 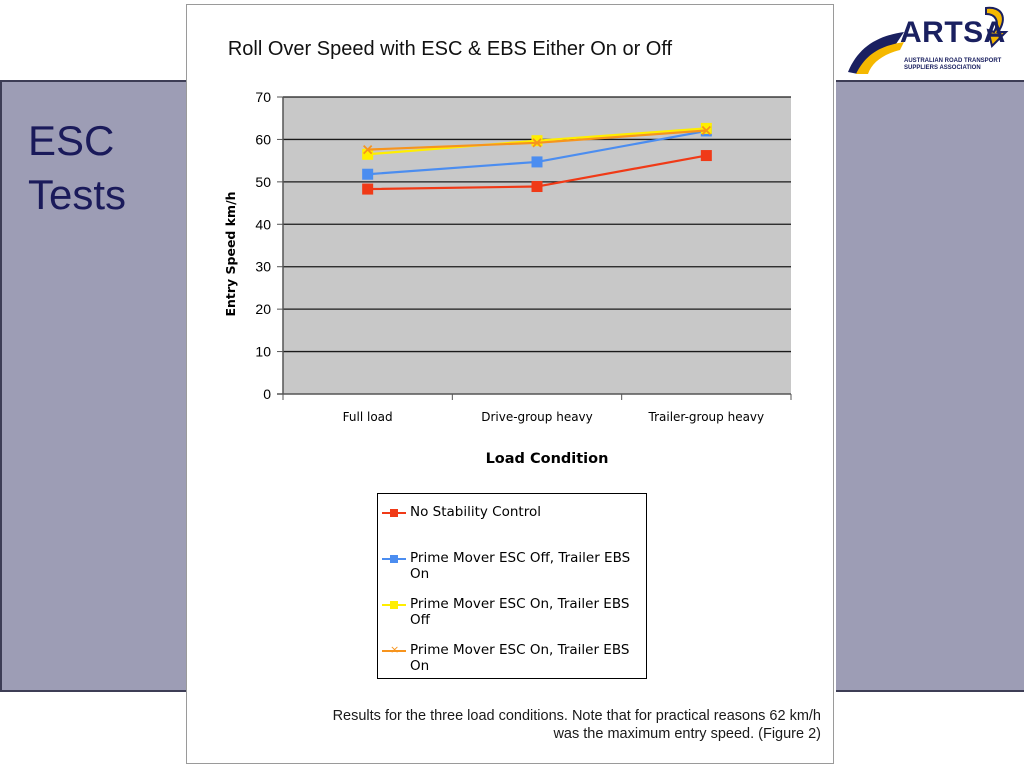 I want to click on y-tick-label: 60, so click(x=263, y=139).